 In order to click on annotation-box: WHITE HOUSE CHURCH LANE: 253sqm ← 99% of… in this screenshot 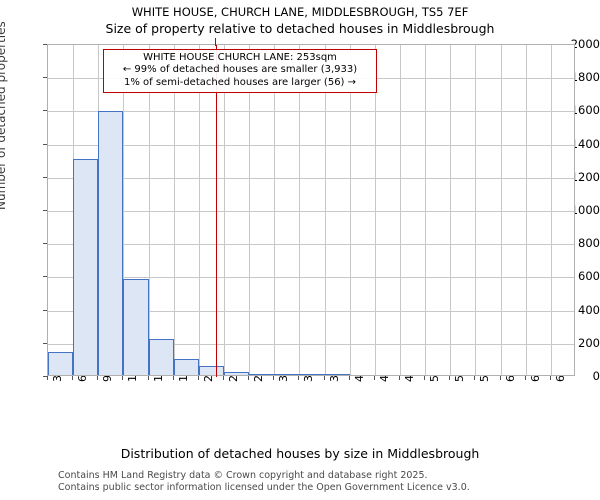, I will do `click(240, 71)`.